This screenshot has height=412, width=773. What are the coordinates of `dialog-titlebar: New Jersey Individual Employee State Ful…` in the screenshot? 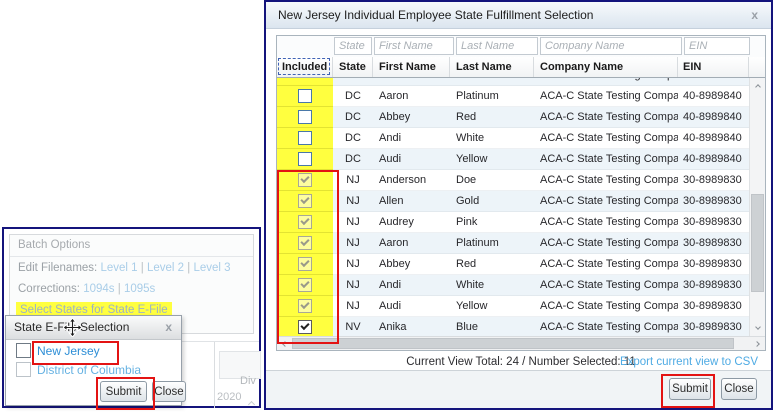 It's located at (518, 15).